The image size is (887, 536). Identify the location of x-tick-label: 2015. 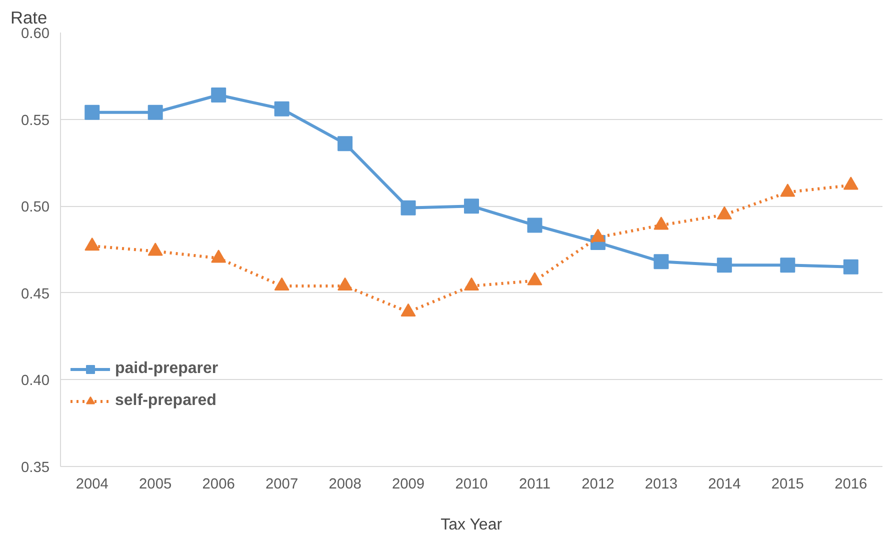
(787, 484).